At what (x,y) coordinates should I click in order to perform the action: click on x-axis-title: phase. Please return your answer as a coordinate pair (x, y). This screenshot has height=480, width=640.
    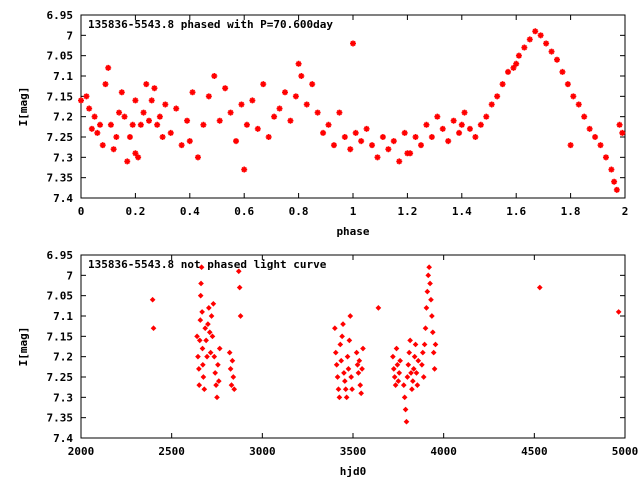
    Looking at the image, I should click on (352, 231).